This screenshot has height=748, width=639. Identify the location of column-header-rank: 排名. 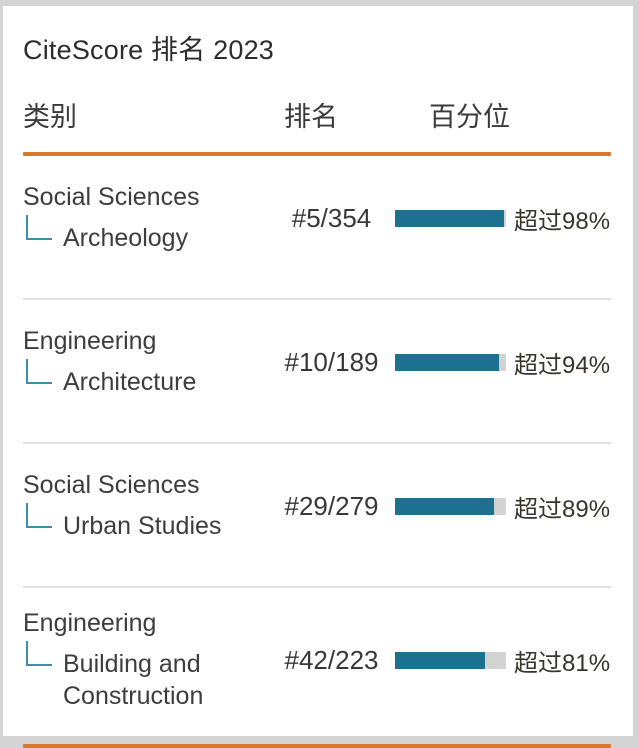
(311, 117).